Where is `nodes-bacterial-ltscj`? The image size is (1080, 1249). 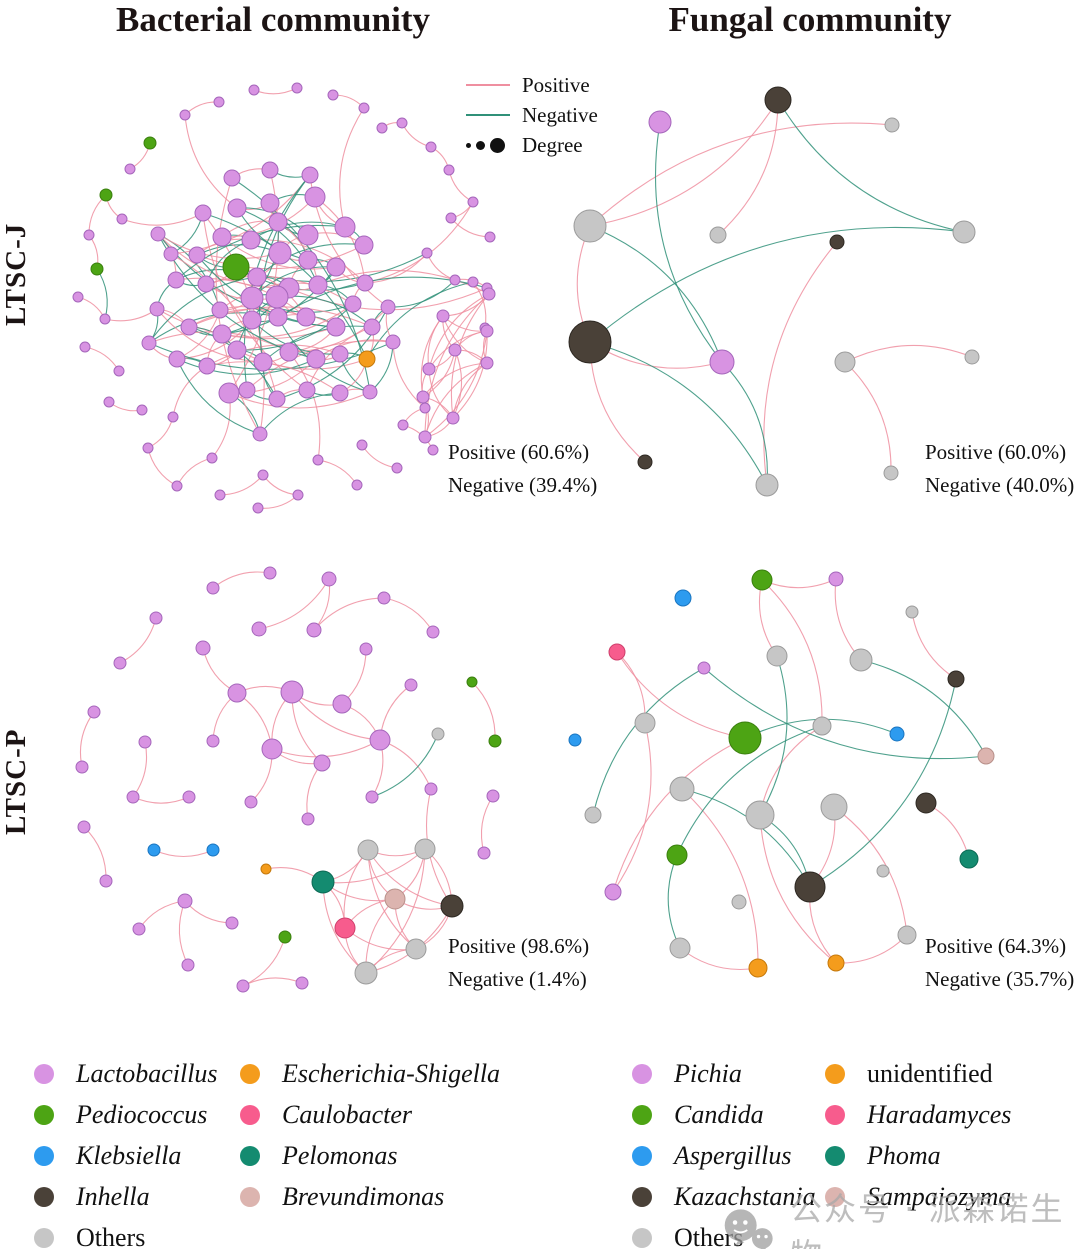
nodes-bacterial-ltscj is located at coordinates (284, 298).